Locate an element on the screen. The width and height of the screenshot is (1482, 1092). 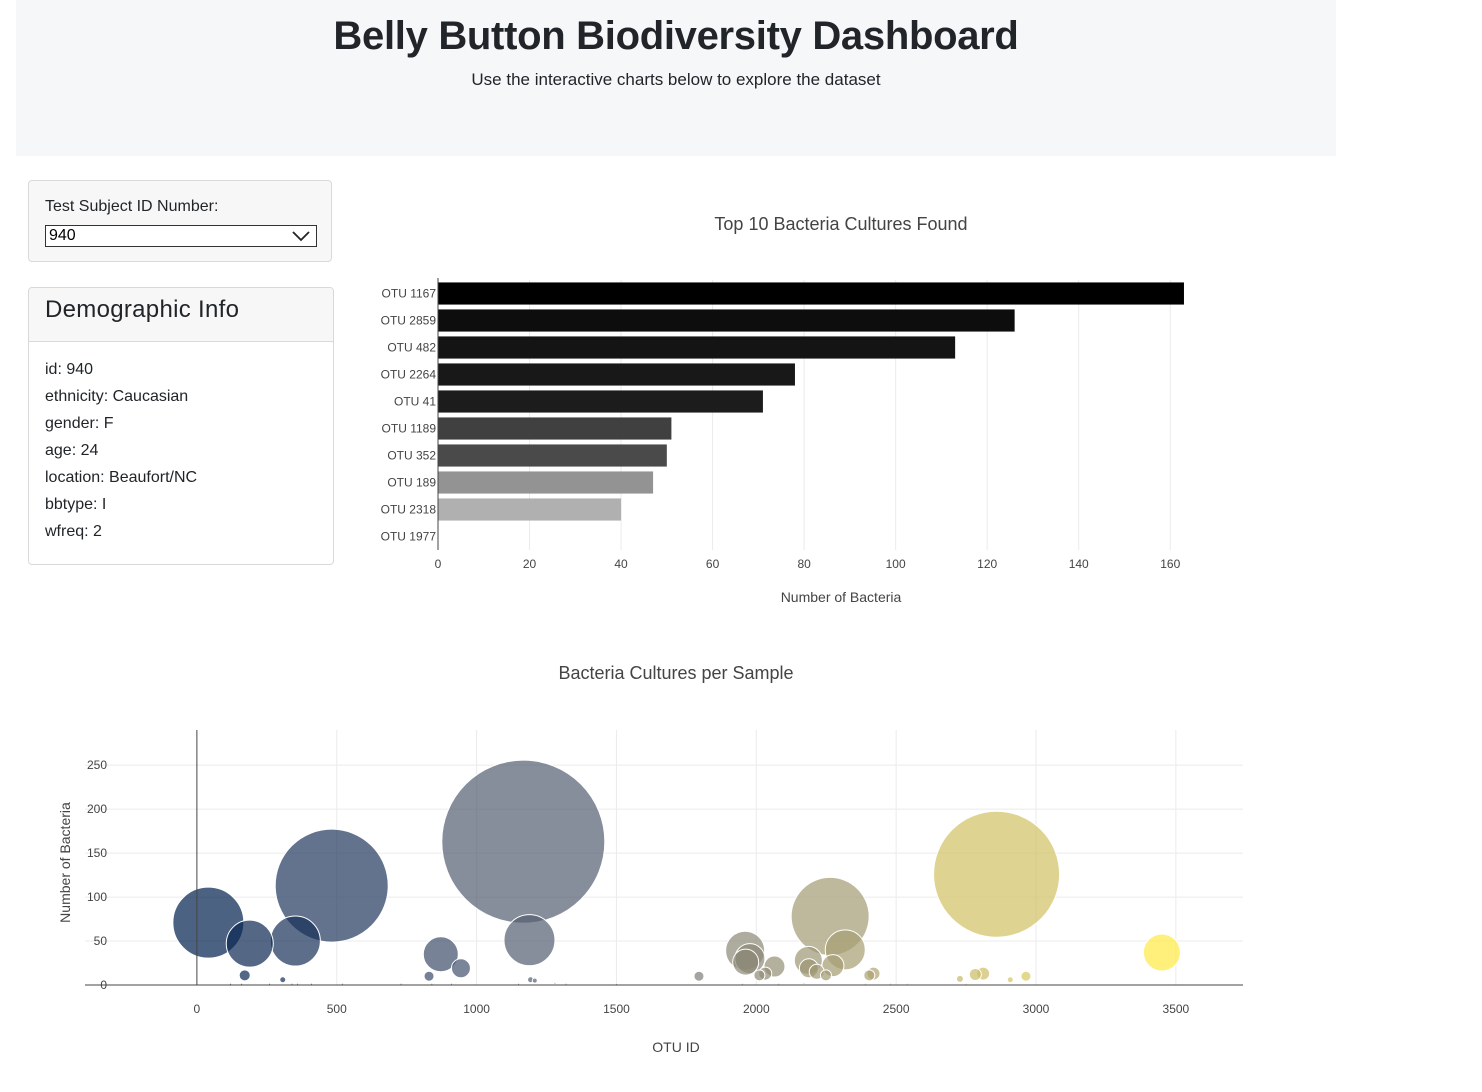
bubble-x-tick-label: 2000 is located at coordinates (756, 1009).